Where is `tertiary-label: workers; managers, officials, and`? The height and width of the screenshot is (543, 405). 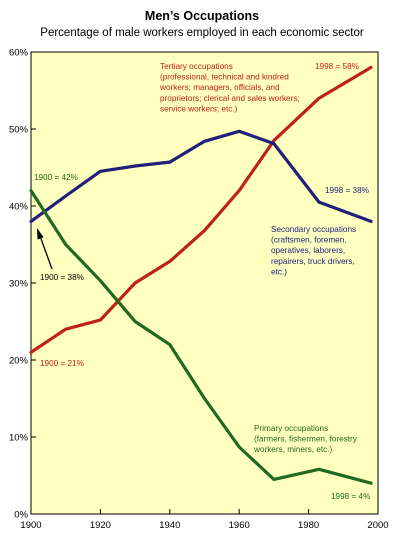
tertiary-label: workers; managers, officials, and is located at coordinates (219, 87).